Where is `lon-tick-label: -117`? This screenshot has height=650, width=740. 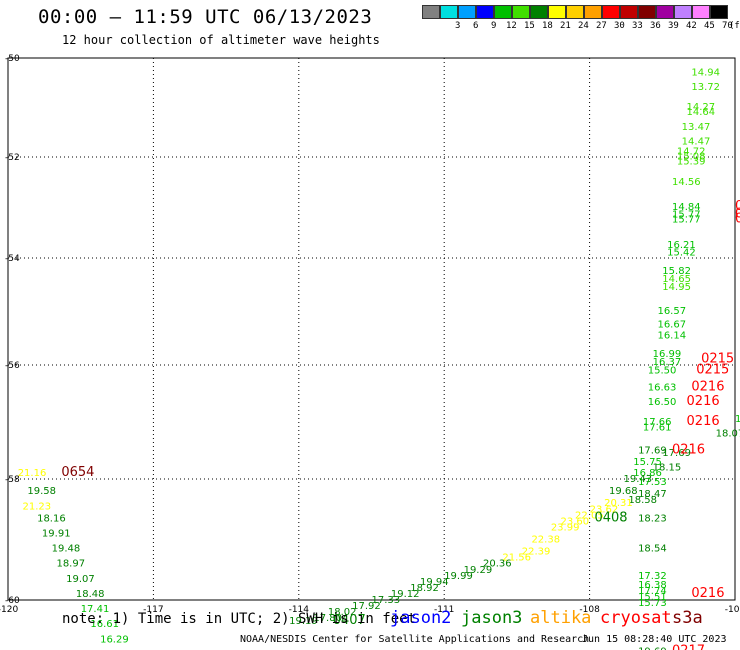
lon-tick-label: -117 is located at coordinates (153, 610).